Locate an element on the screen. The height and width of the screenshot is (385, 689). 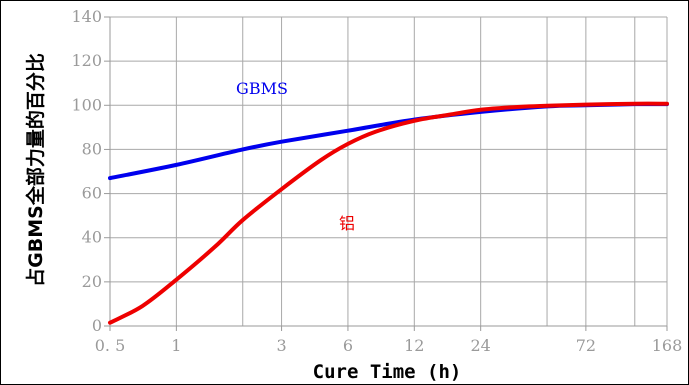
x-tick-label: 72 is located at coordinates (586, 345).